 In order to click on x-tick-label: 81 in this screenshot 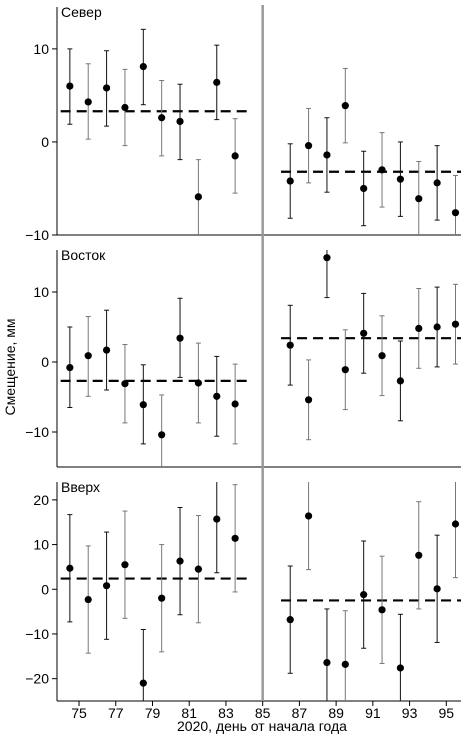, I will do `click(189, 713)`.